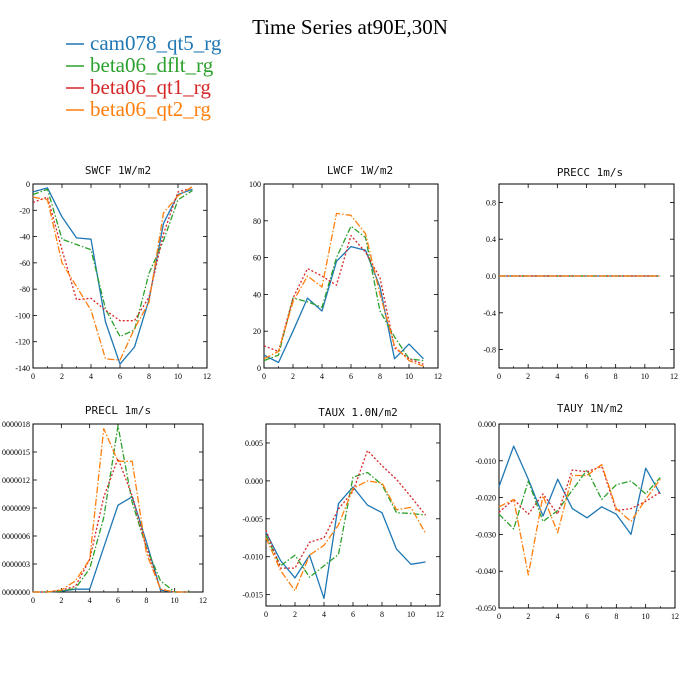 The height and width of the screenshot is (700, 700). What do you see at coordinates (491, 276) in the screenshot?
I see `y-tick-label: 0.0` at bounding box center [491, 276].